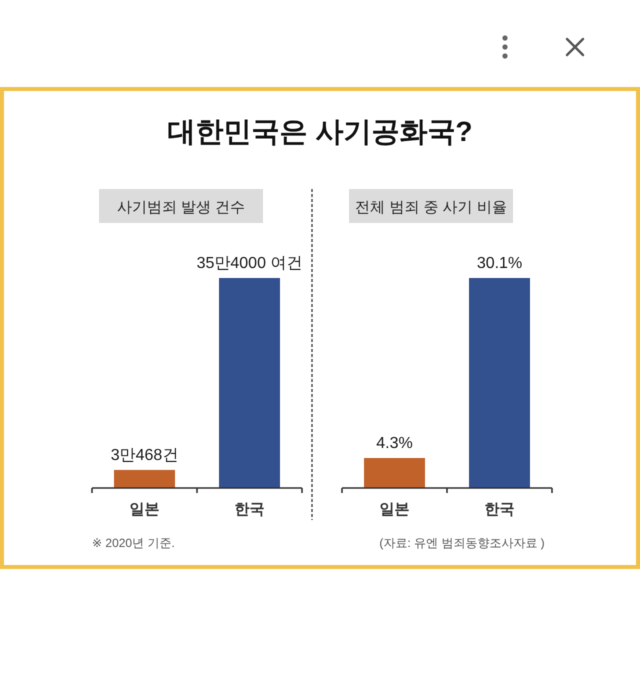 The height and width of the screenshot is (683, 640). I want to click on data-label: 35만4000 여건, so click(249, 263).